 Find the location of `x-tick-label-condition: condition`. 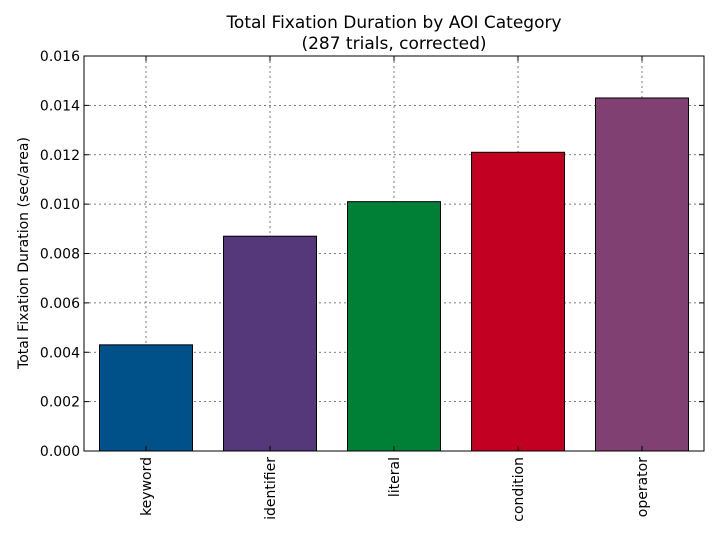

x-tick-label-condition: condition is located at coordinates (519, 489).